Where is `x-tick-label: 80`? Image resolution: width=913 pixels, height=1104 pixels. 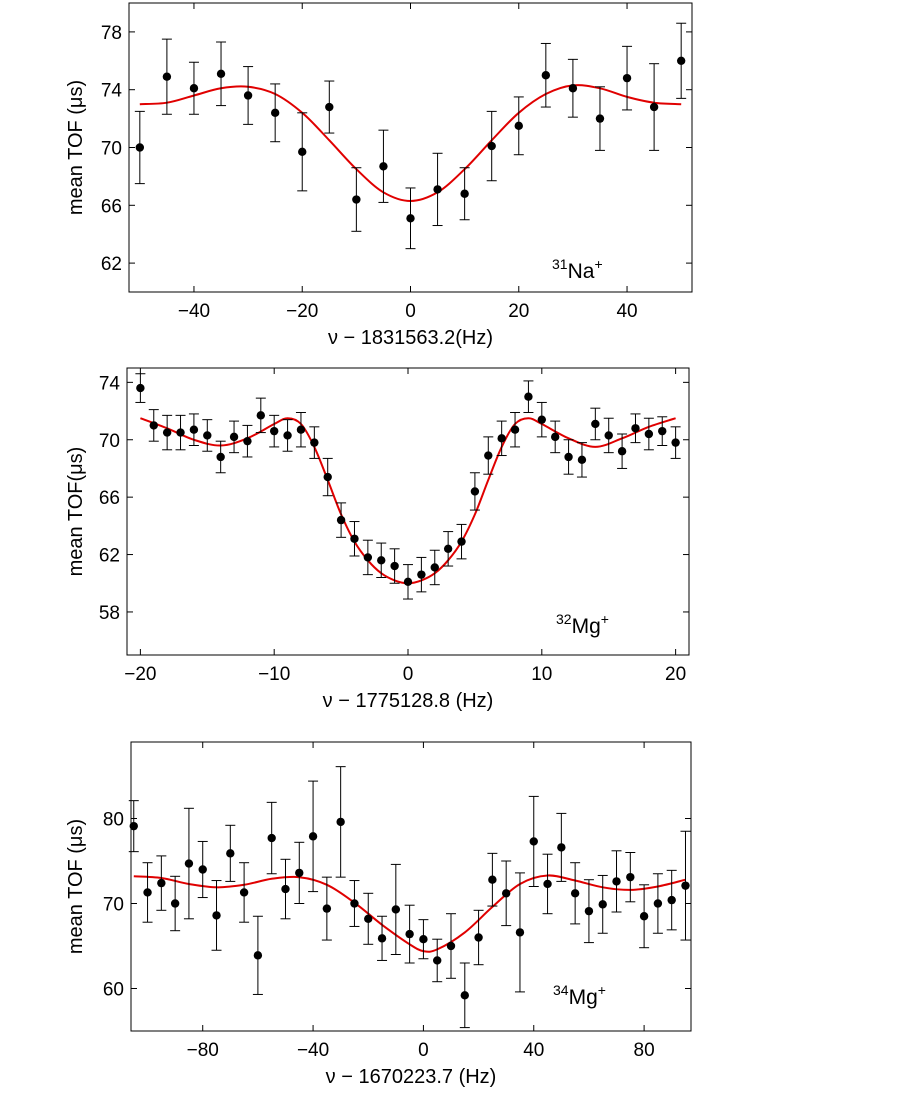 x-tick-label: 80 is located at coordinates (644, 1050).